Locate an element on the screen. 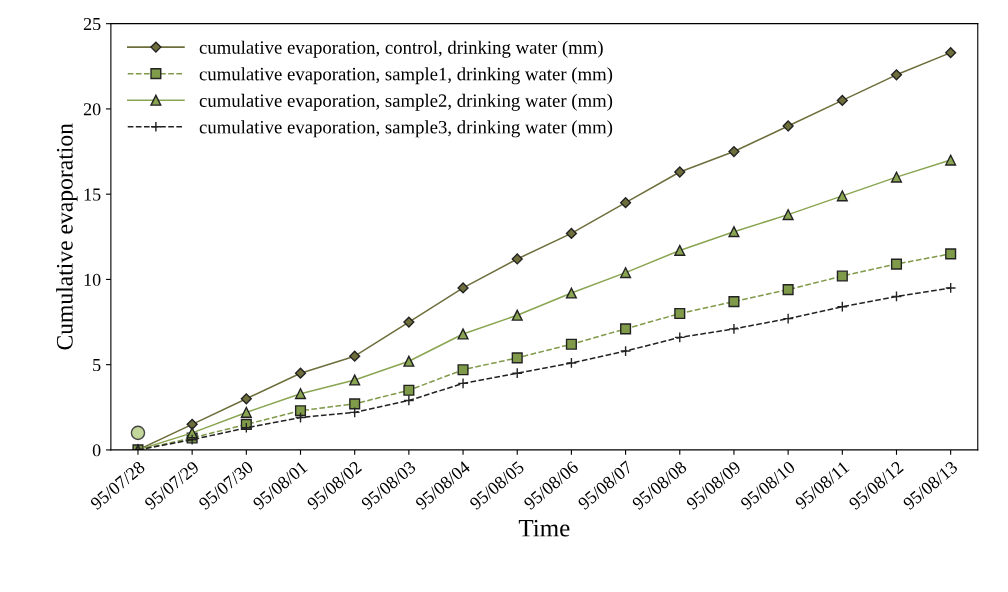 This screenshot has width=1008, height=592. legend-label: cumulative evaporation, sample2, drinking water (mm) is located at coordinates (406, 102).